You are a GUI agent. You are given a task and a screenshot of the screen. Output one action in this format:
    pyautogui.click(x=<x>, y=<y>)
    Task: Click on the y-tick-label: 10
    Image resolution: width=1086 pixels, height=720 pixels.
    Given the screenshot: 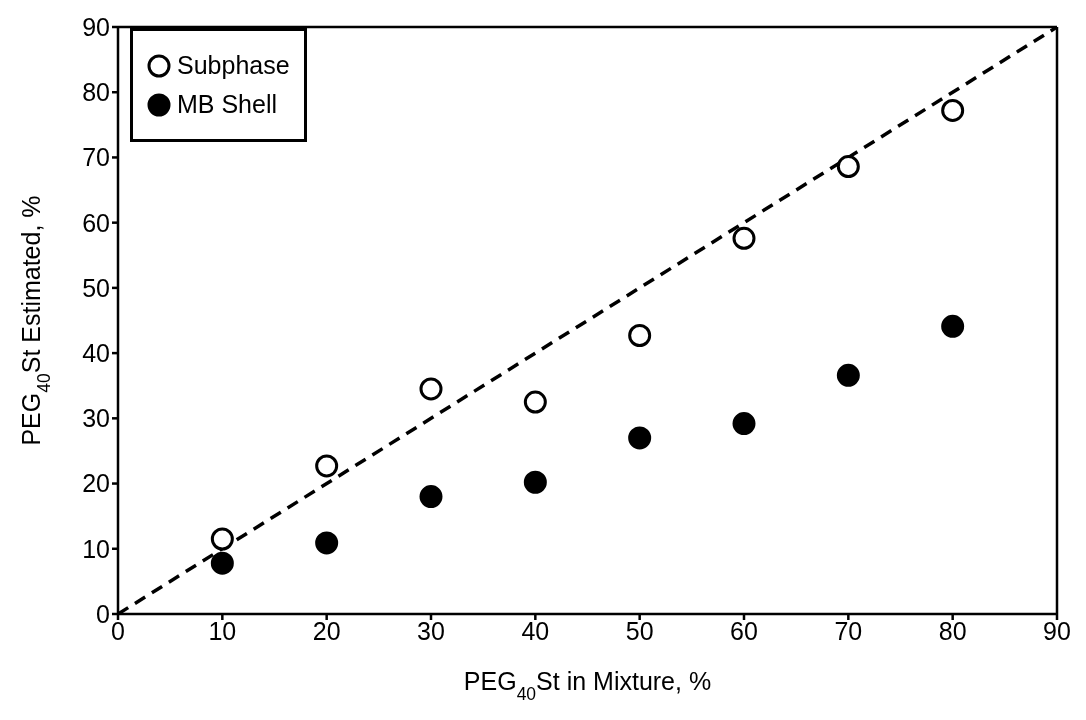 What is the action you would take?
    pyautogui.click(x=96, y=548)
    